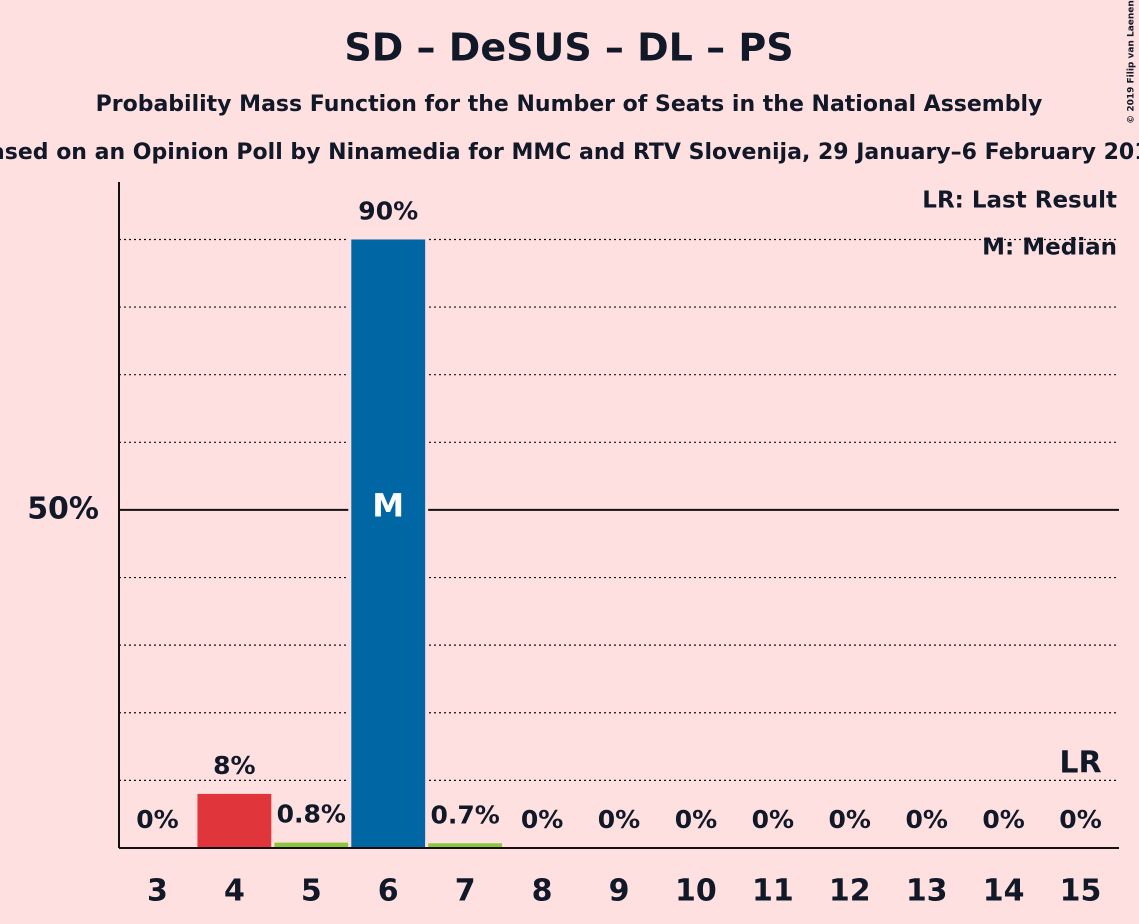  What do you see at coordinates (63, 508) in the screenshot?
I see `y-tick-label: 50%` at bounding box center [63, 508].